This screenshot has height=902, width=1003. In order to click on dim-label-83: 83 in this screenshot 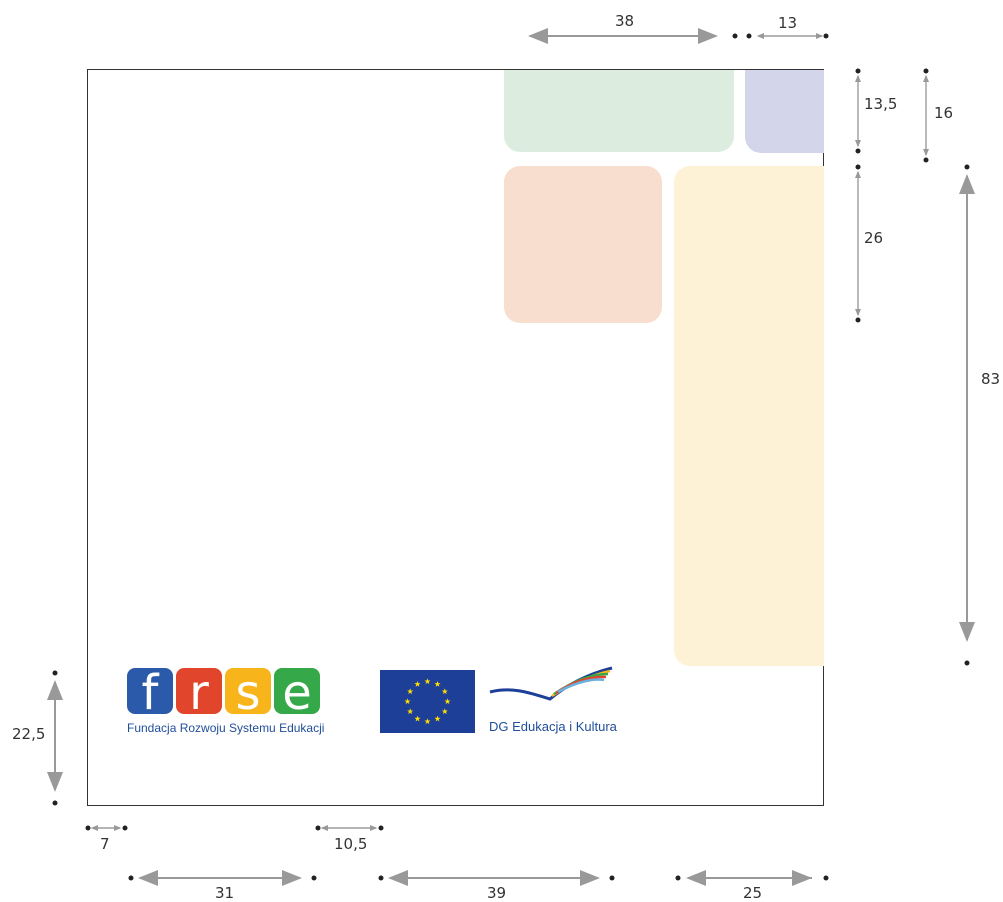, I will do `click(991, 379)`.